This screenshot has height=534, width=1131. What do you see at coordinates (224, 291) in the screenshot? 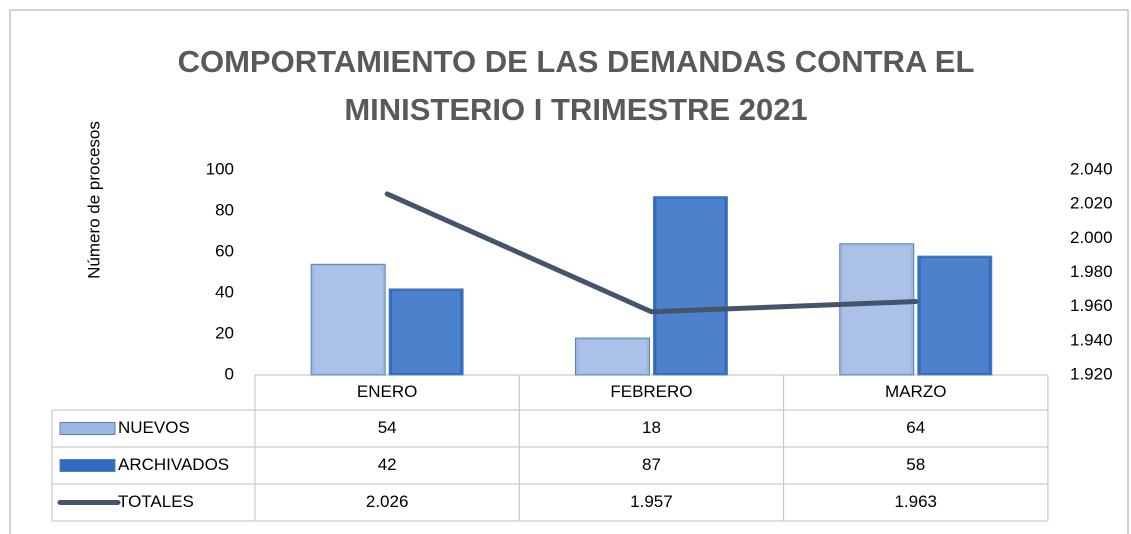
I see `y-tick-label: 40` at bounding box center [224, 291].